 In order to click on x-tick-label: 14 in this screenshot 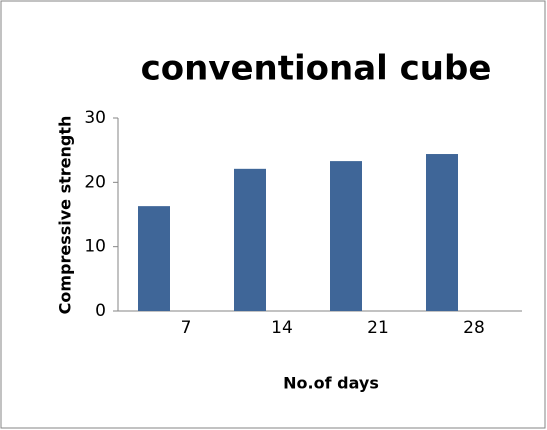, I will do `click(282, 328)`.